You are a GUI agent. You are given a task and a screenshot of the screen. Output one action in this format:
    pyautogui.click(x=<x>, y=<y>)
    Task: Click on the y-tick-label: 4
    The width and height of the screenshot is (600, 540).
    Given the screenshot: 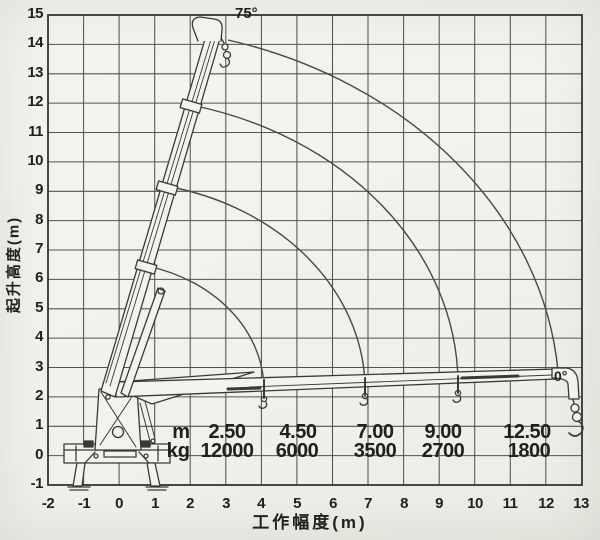 What is the action you would take?
    pyautogui.click(x=39, y=336)
    